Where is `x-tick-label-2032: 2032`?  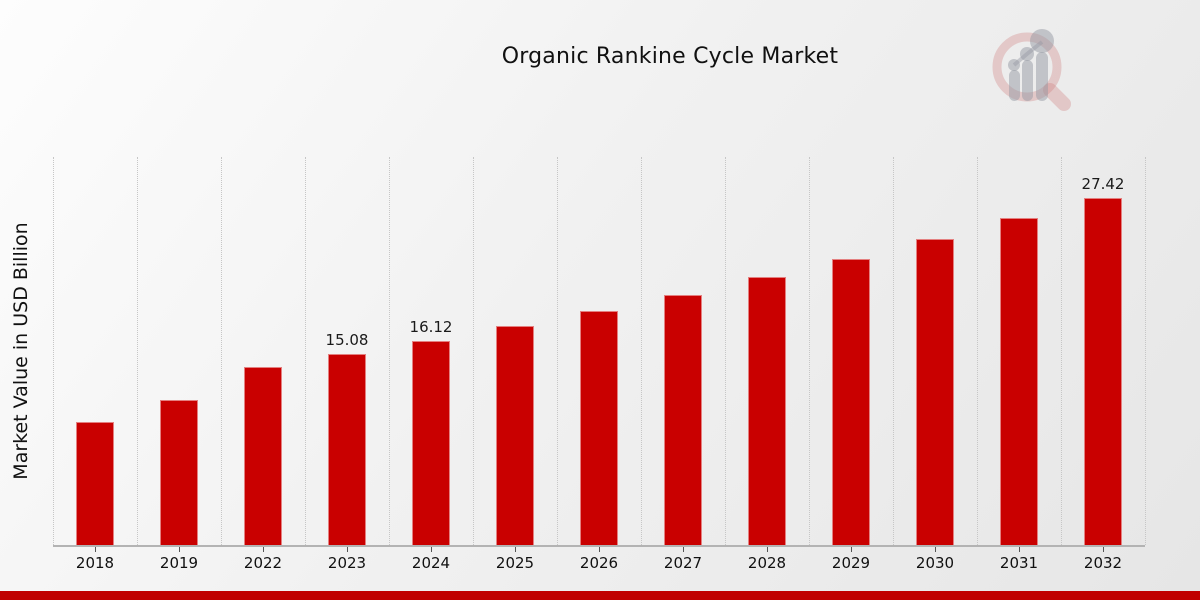
x-tick-label-2032: 2032 is located at coordinates (1103, 563).